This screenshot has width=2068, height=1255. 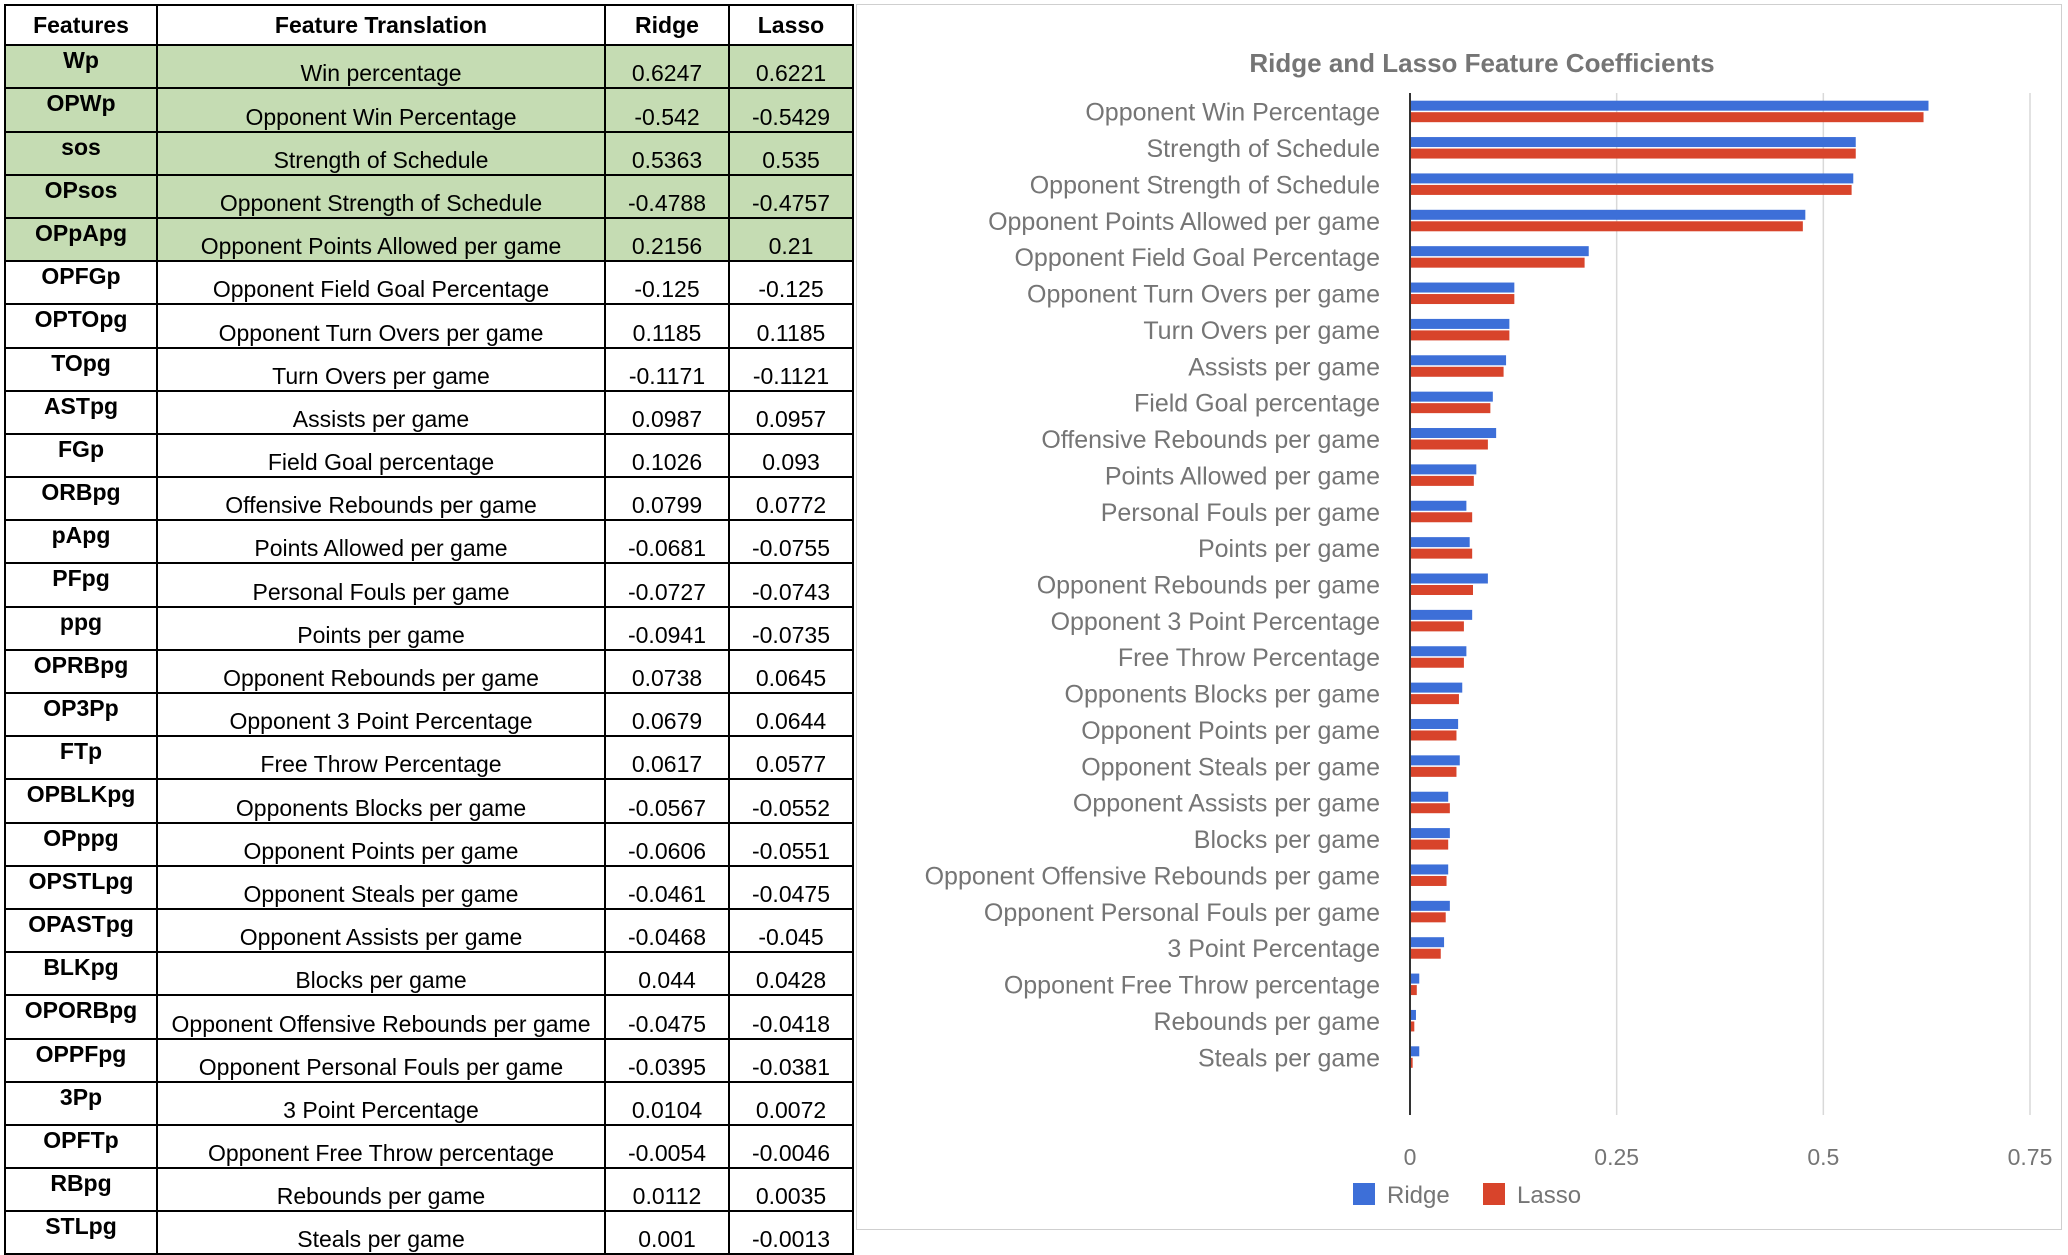 What do you see at coordinates (1152, 876) in the screenshot?
I see `category-label: Opponent Offensive Rebounds per game` at bounding box center [1152, 876].